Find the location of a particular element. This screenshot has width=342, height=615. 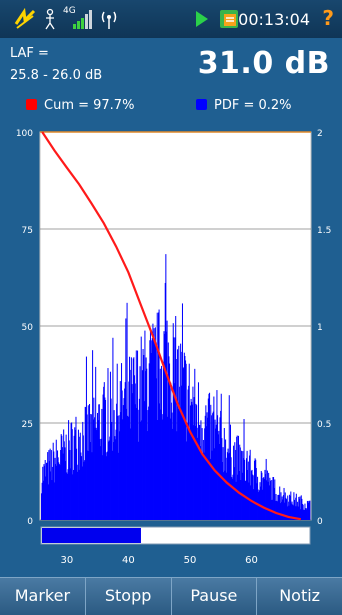

x-tick-label: 60 is located at coordinates (251, 560).